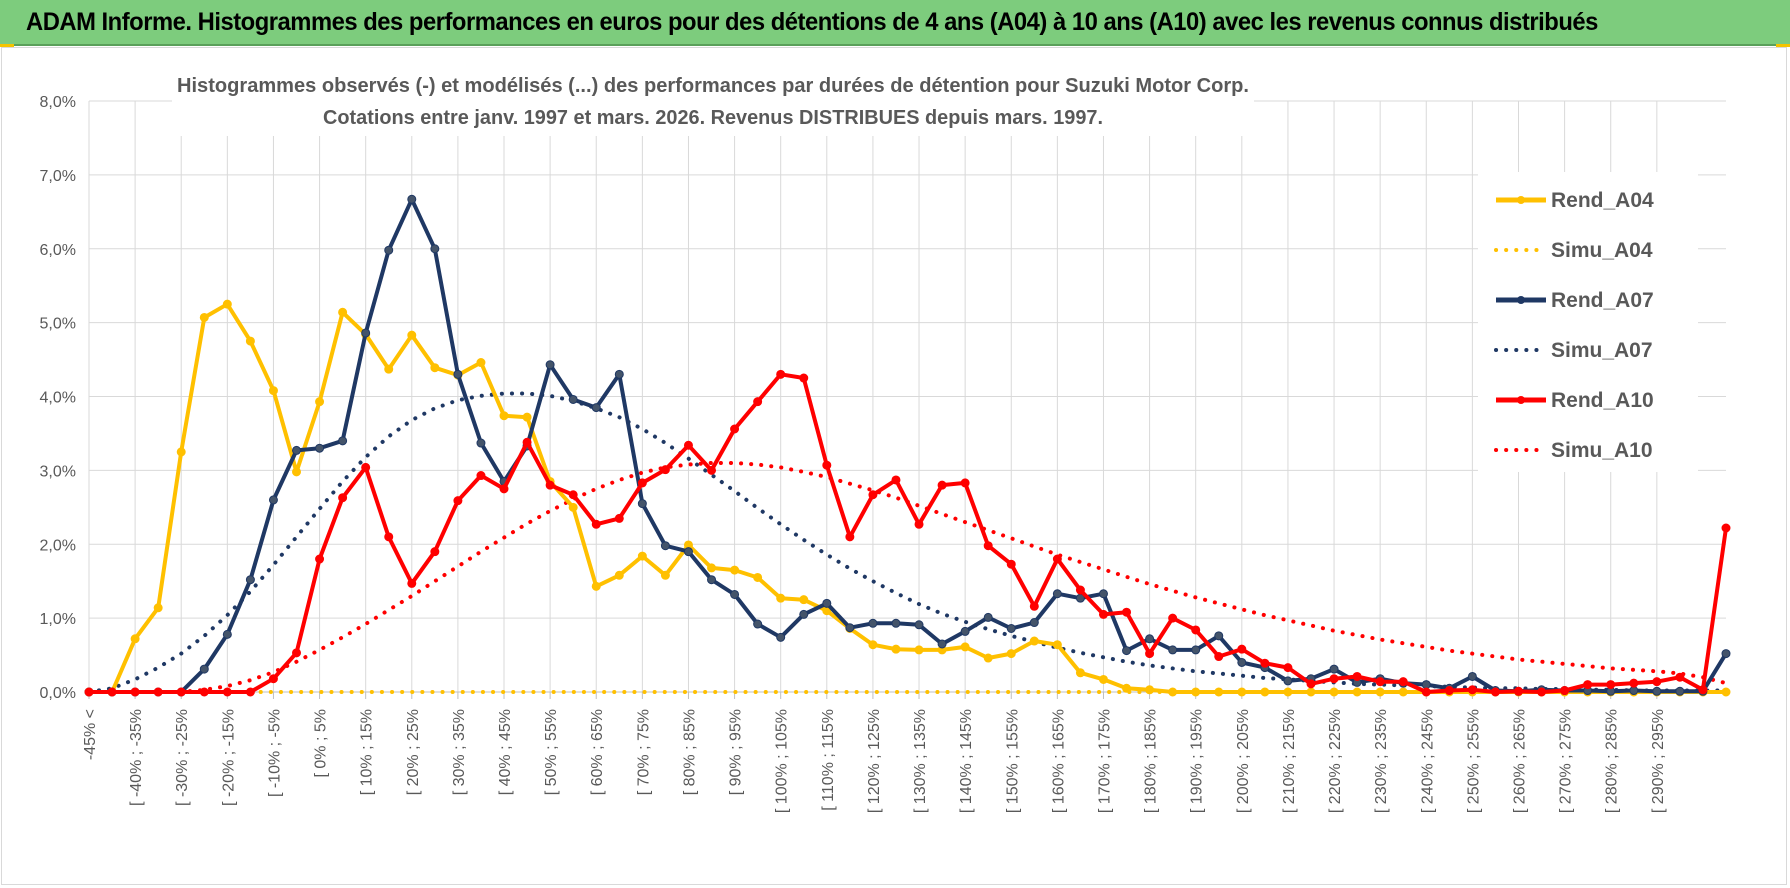 Image resolution: width=1790 pixels, height=888 pixels. Describe the element at coordinates (1575, 200) in the screenshot. I see `legend-item-Rend_A04: Rend_A04` at that location.